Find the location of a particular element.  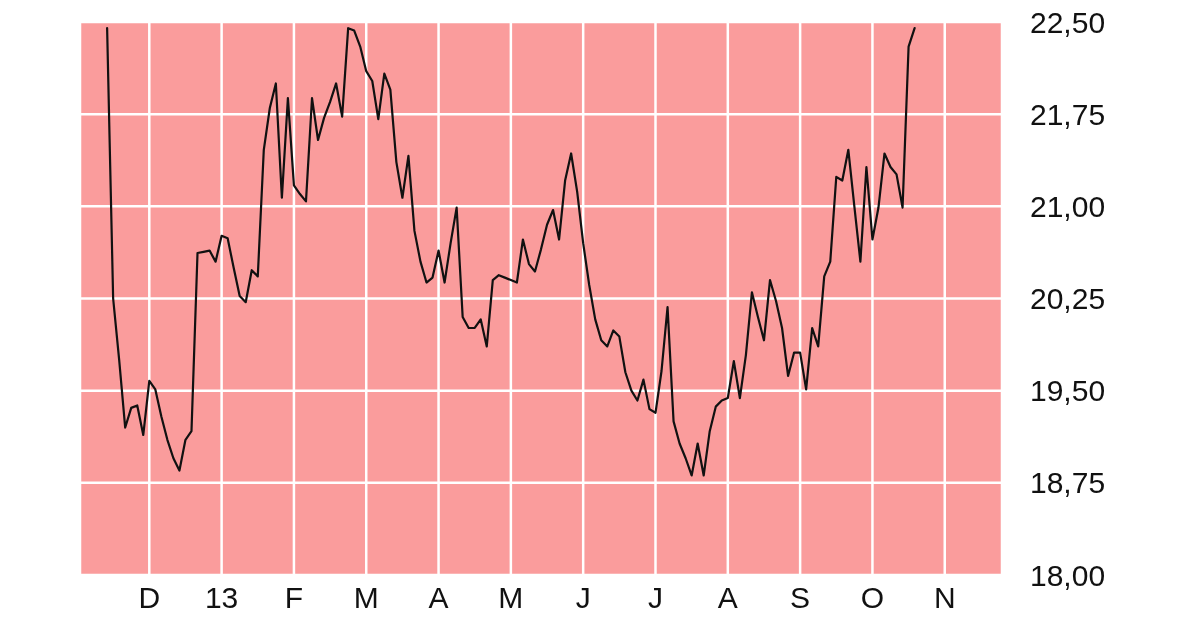

x-tick-label: D is located at coordinates (149, 598).